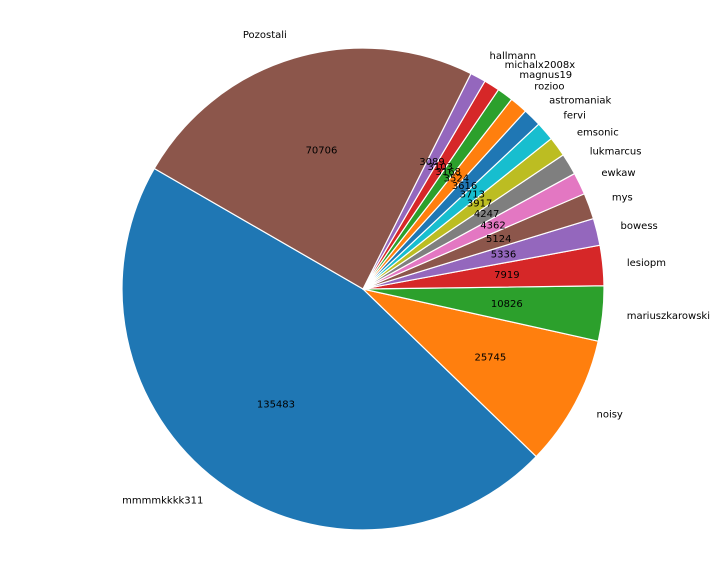 The width and height of the screenshot is (720, 581). Describe the element at coordinates (545, 75) in the screenshot. I see `pie-slice-label-magnus19: magnus19` at that location.